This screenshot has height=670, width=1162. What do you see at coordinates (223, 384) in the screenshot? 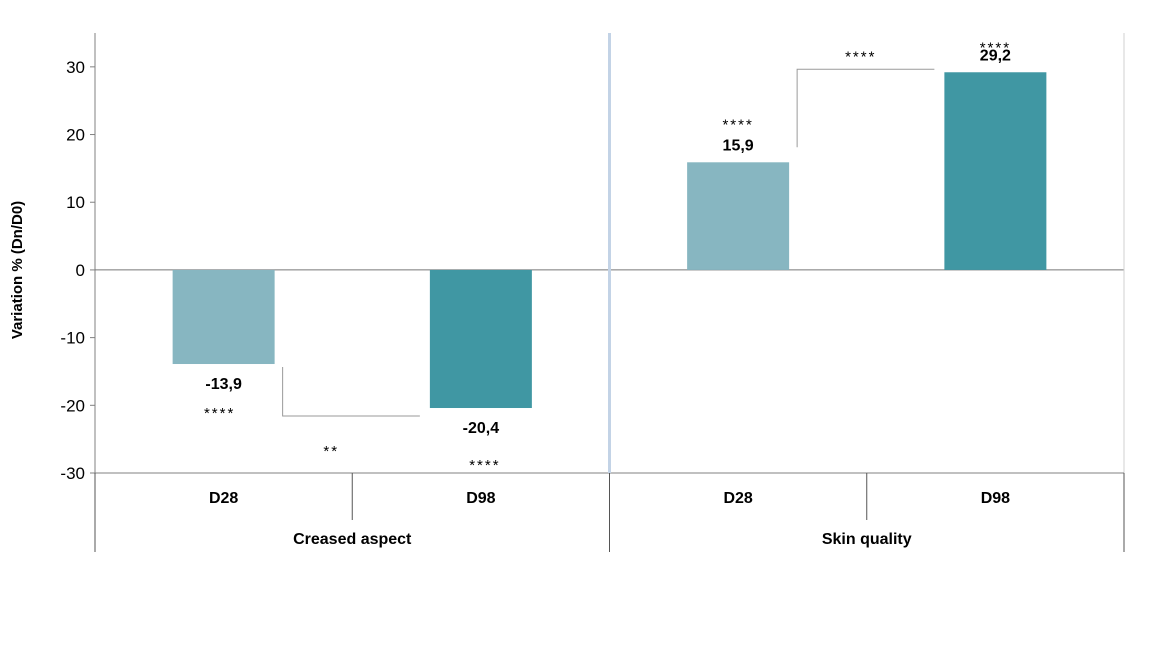
I see `data-label: -13,9` at bounding box center [223, 384].